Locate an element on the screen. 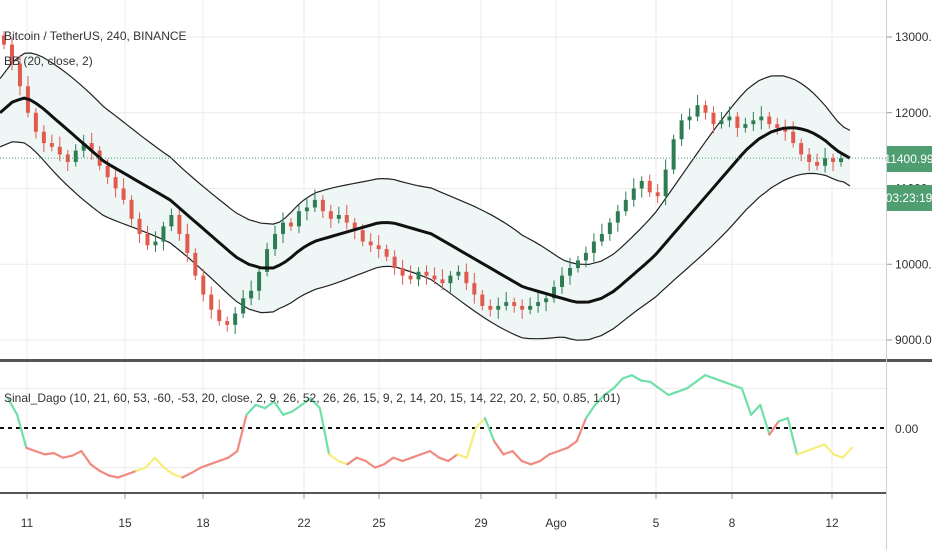 The image size is (932, 550). last-price-tag: 11400.99 is located at coordinates (908, 159).